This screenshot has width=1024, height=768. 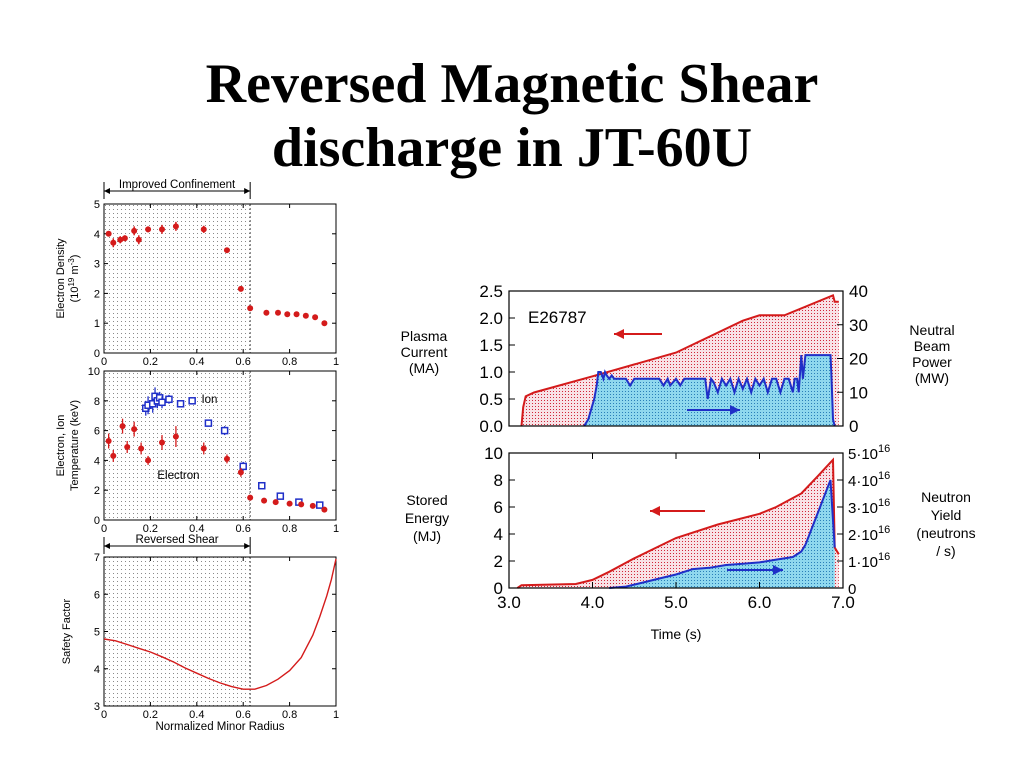 I want to click on slide-title-line-2: discharge in JT-60U, so click(x=512, y=148).